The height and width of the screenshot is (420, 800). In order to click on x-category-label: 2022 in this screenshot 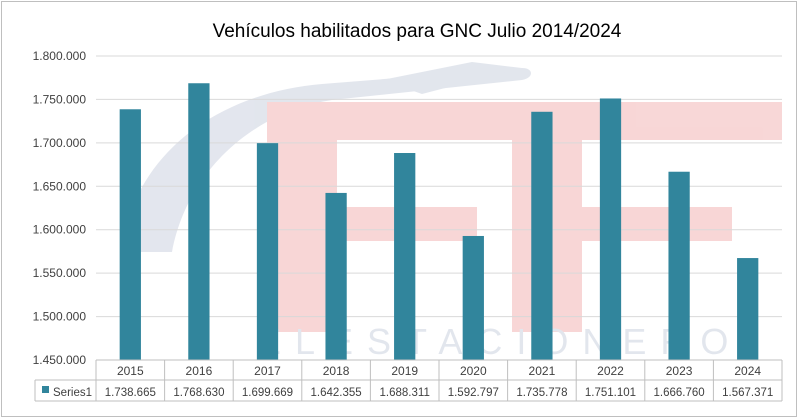, I will do `click(610, 371)`.